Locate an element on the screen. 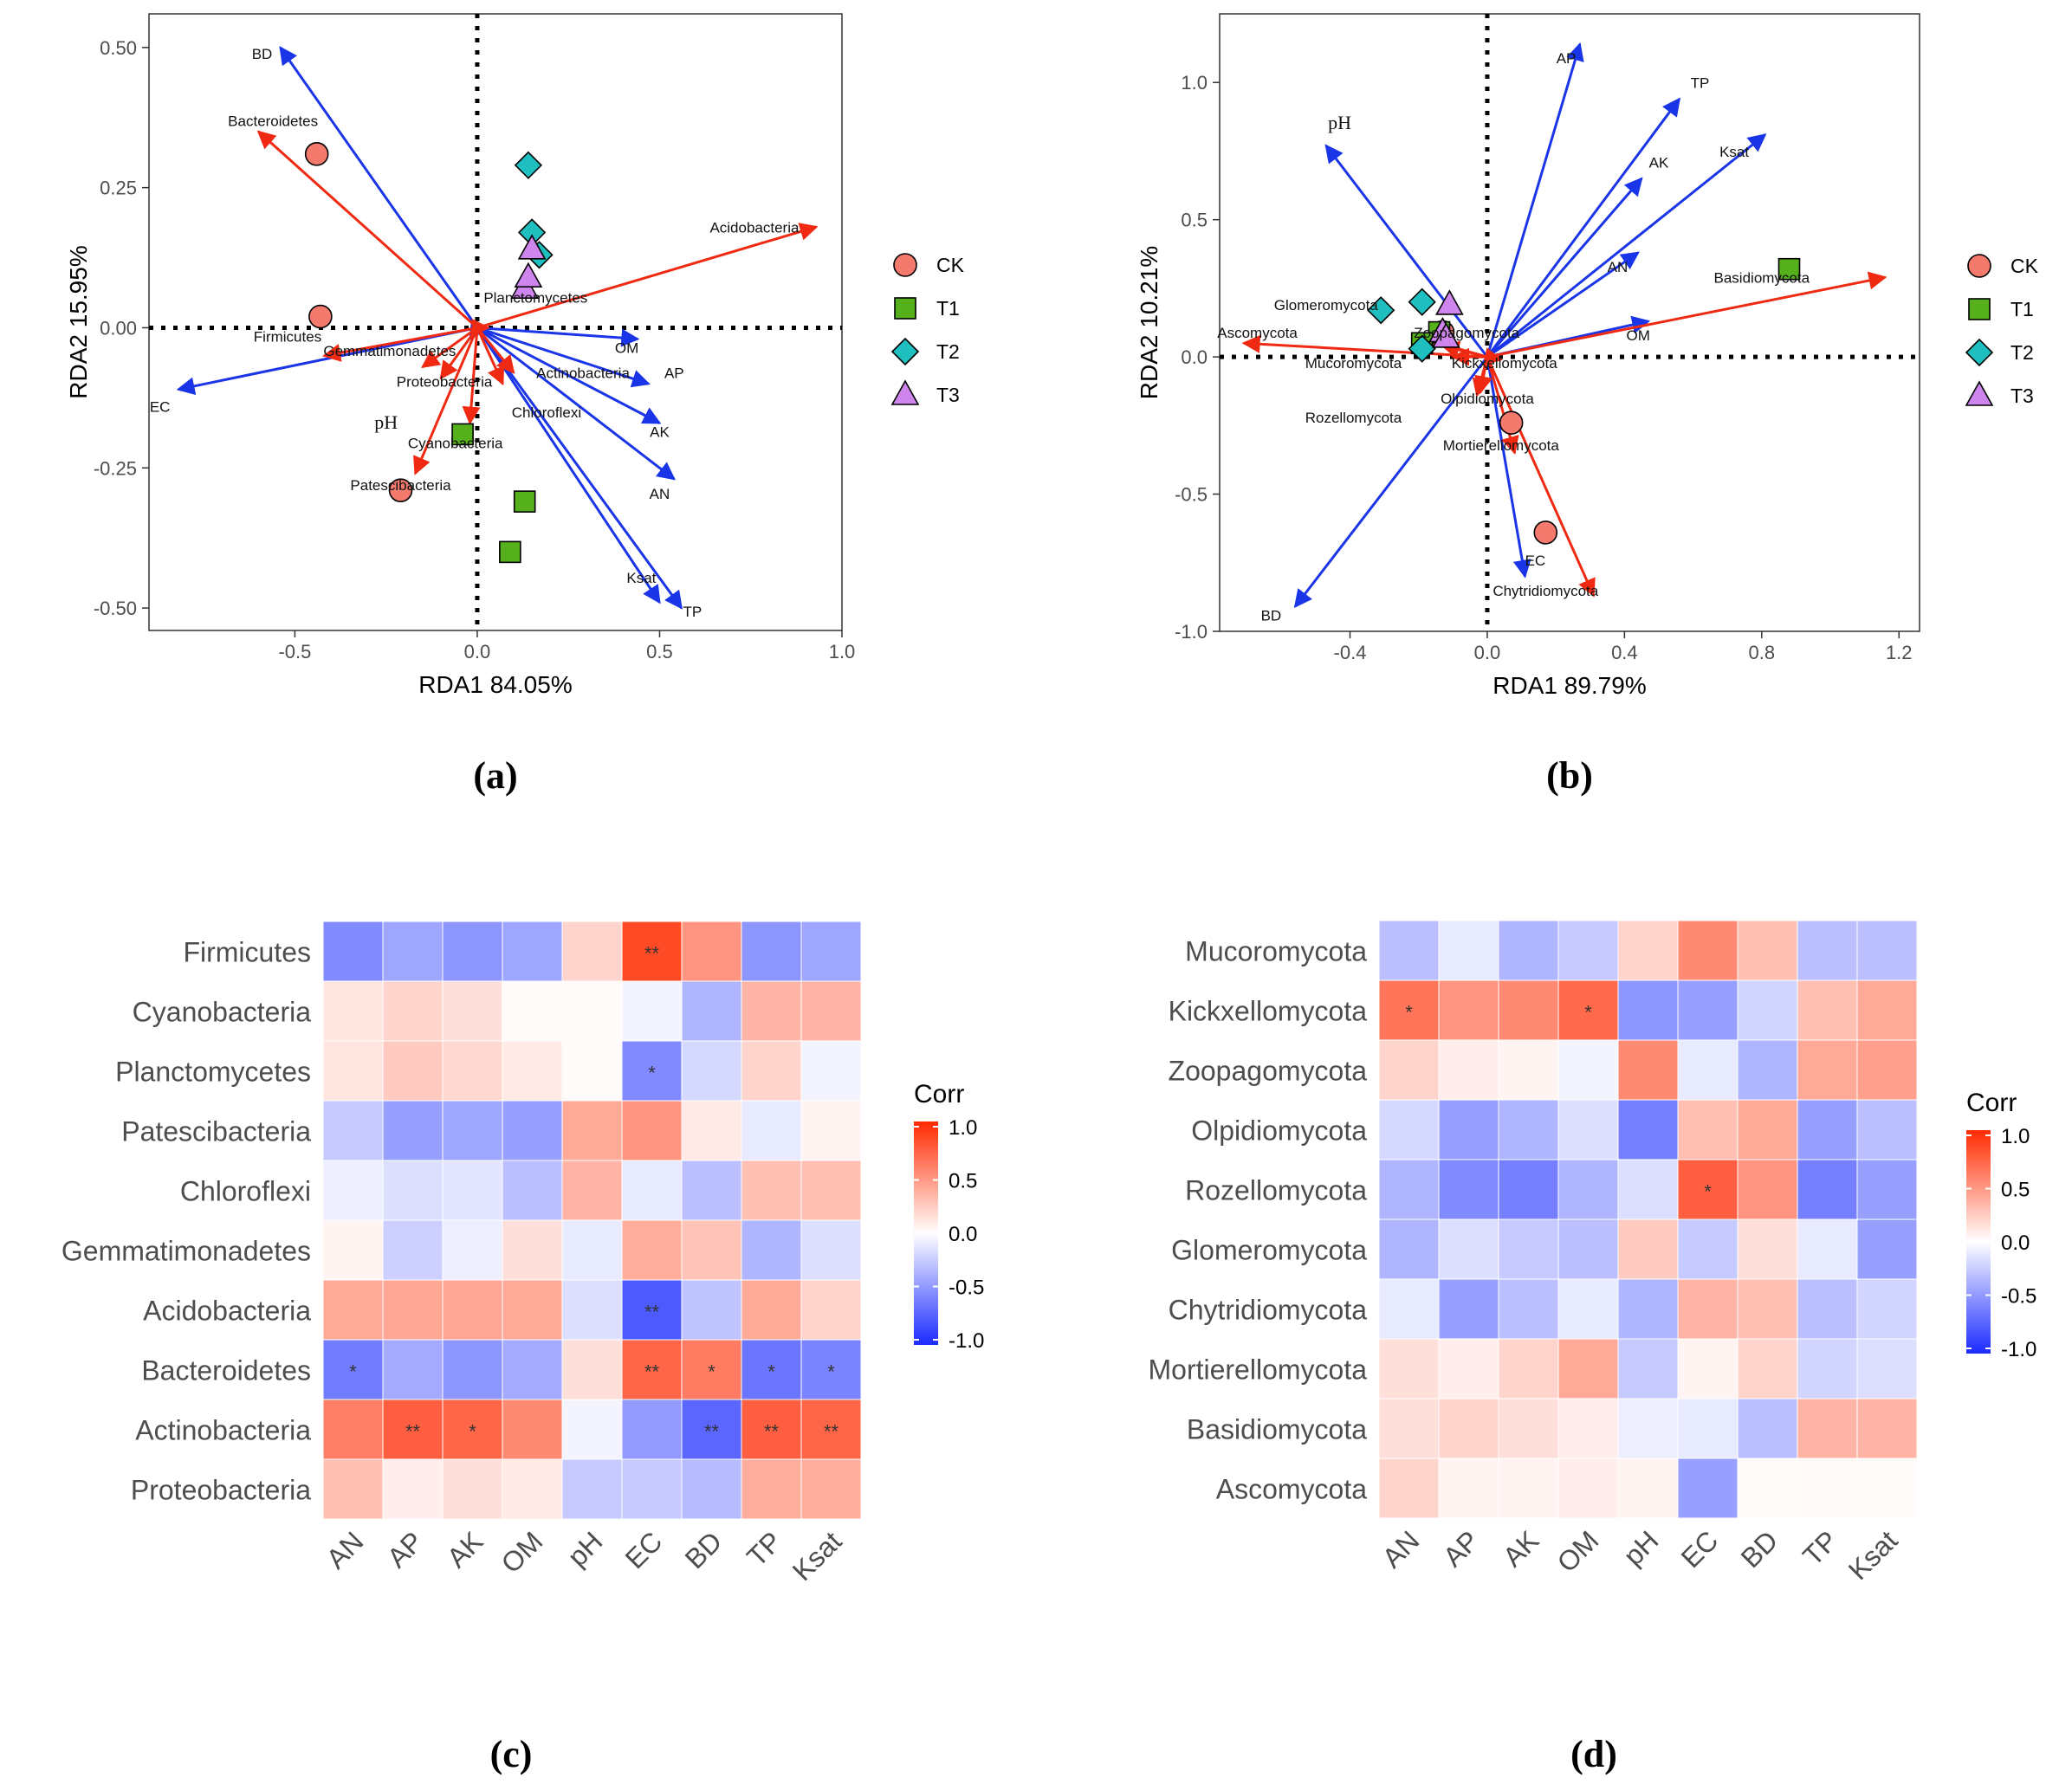 The height and width of the screenshot is (1784, 2072). taxa-arrow-bacteroidetes is located at coordinates (367, 229).